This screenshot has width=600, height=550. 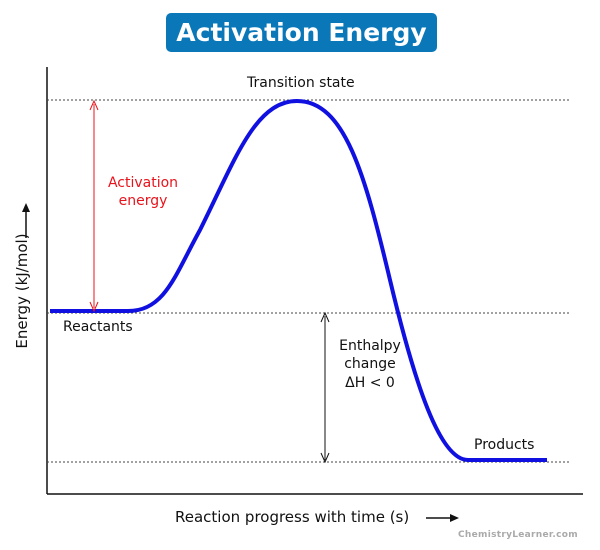 What do you see at coordinates (143, 201) in the screenshot?
I see `activation-energy-label-line2: energy` at bounding box center [143, 201].